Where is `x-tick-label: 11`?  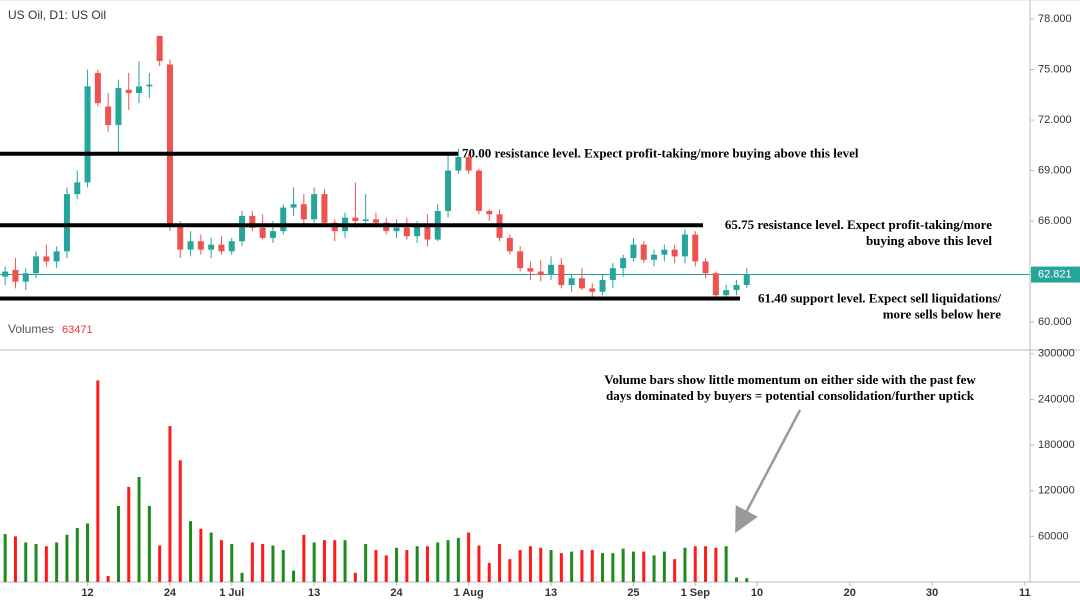
x-tick-label: 11 is located at coordinates (1025, 593).